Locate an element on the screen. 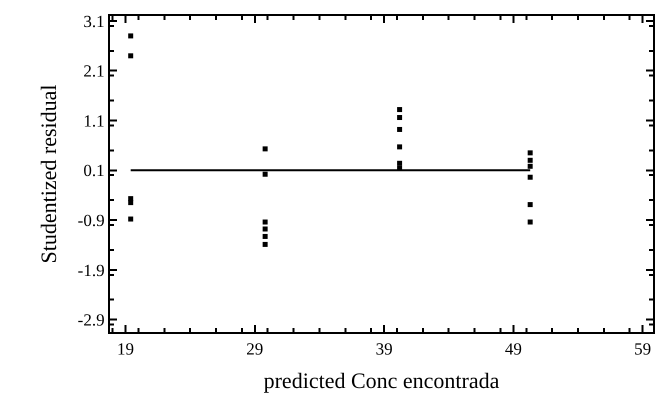 Image resolution: width=667 pixels, height=412 pixels. y-tick-label: 0.1 is located at coordinates (94, 170).